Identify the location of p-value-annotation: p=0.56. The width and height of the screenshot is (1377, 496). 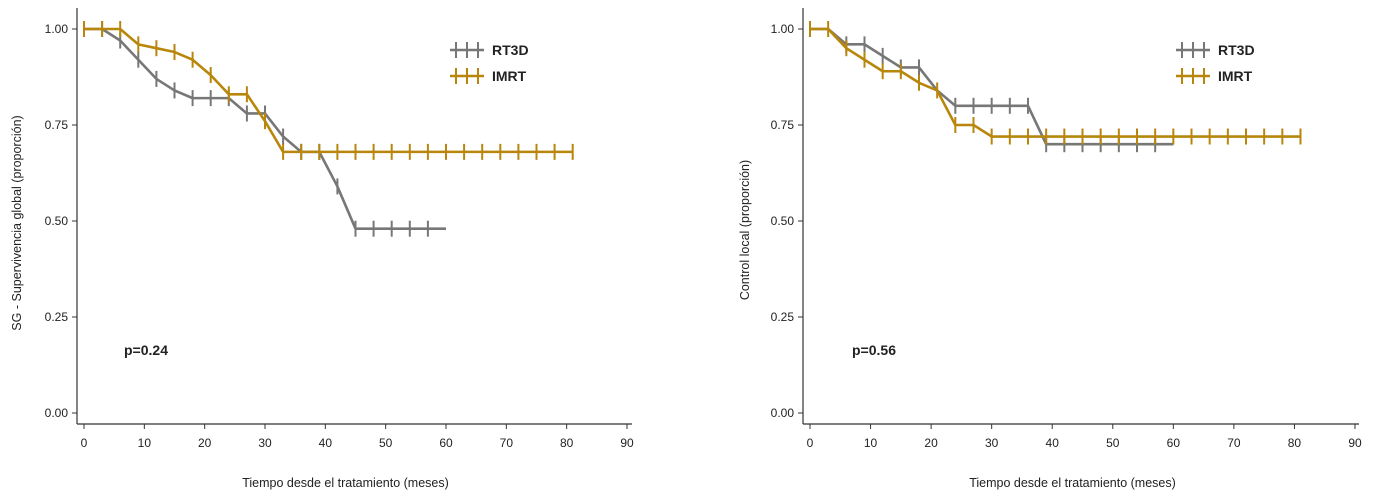
(874, 350).